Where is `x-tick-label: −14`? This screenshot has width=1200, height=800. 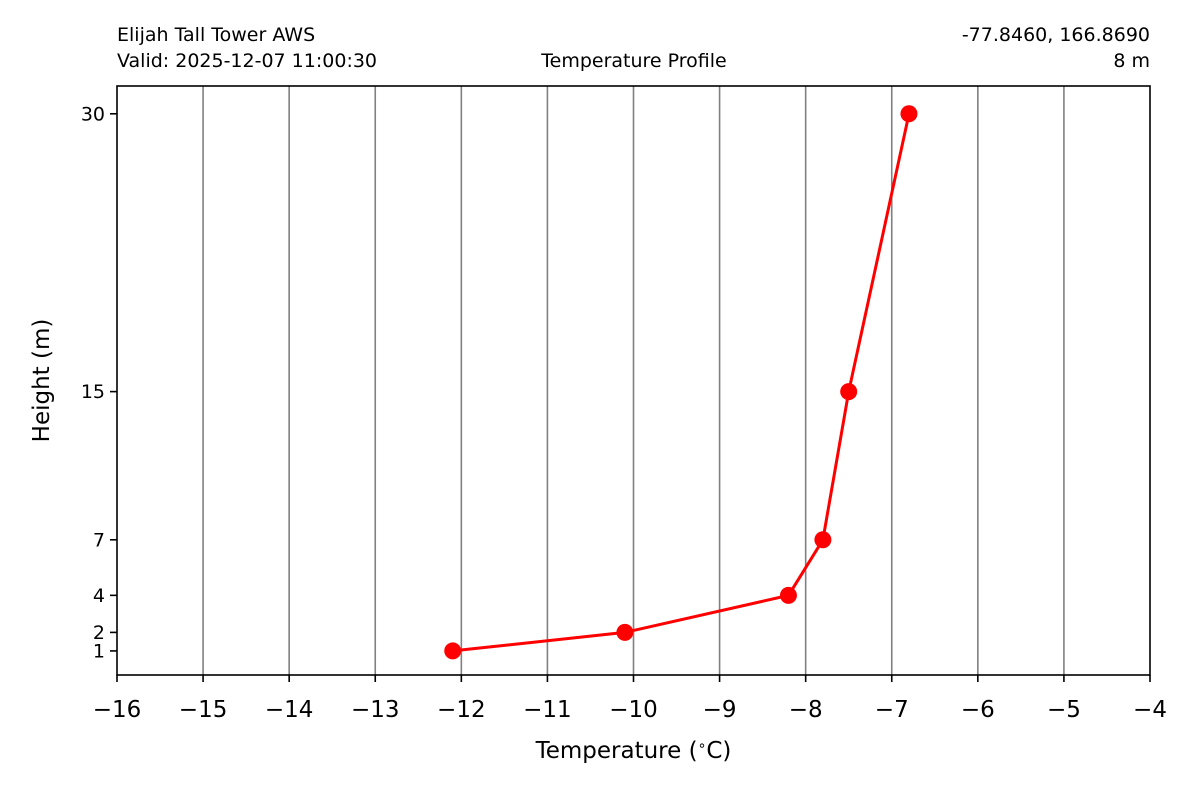 x-tick-label: −14 is located at coordinates (289, 710).